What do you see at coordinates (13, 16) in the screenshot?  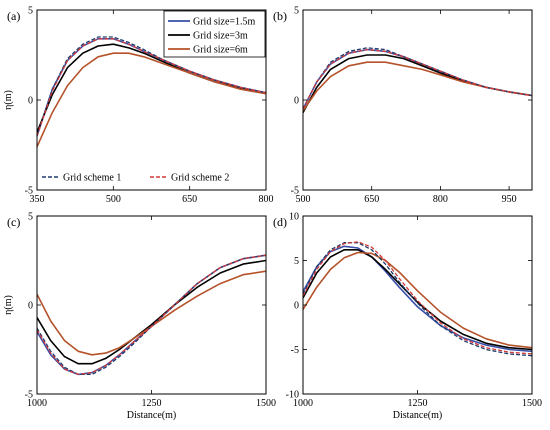 I see `panel-label: (a)` at bounding box center [13, 16].